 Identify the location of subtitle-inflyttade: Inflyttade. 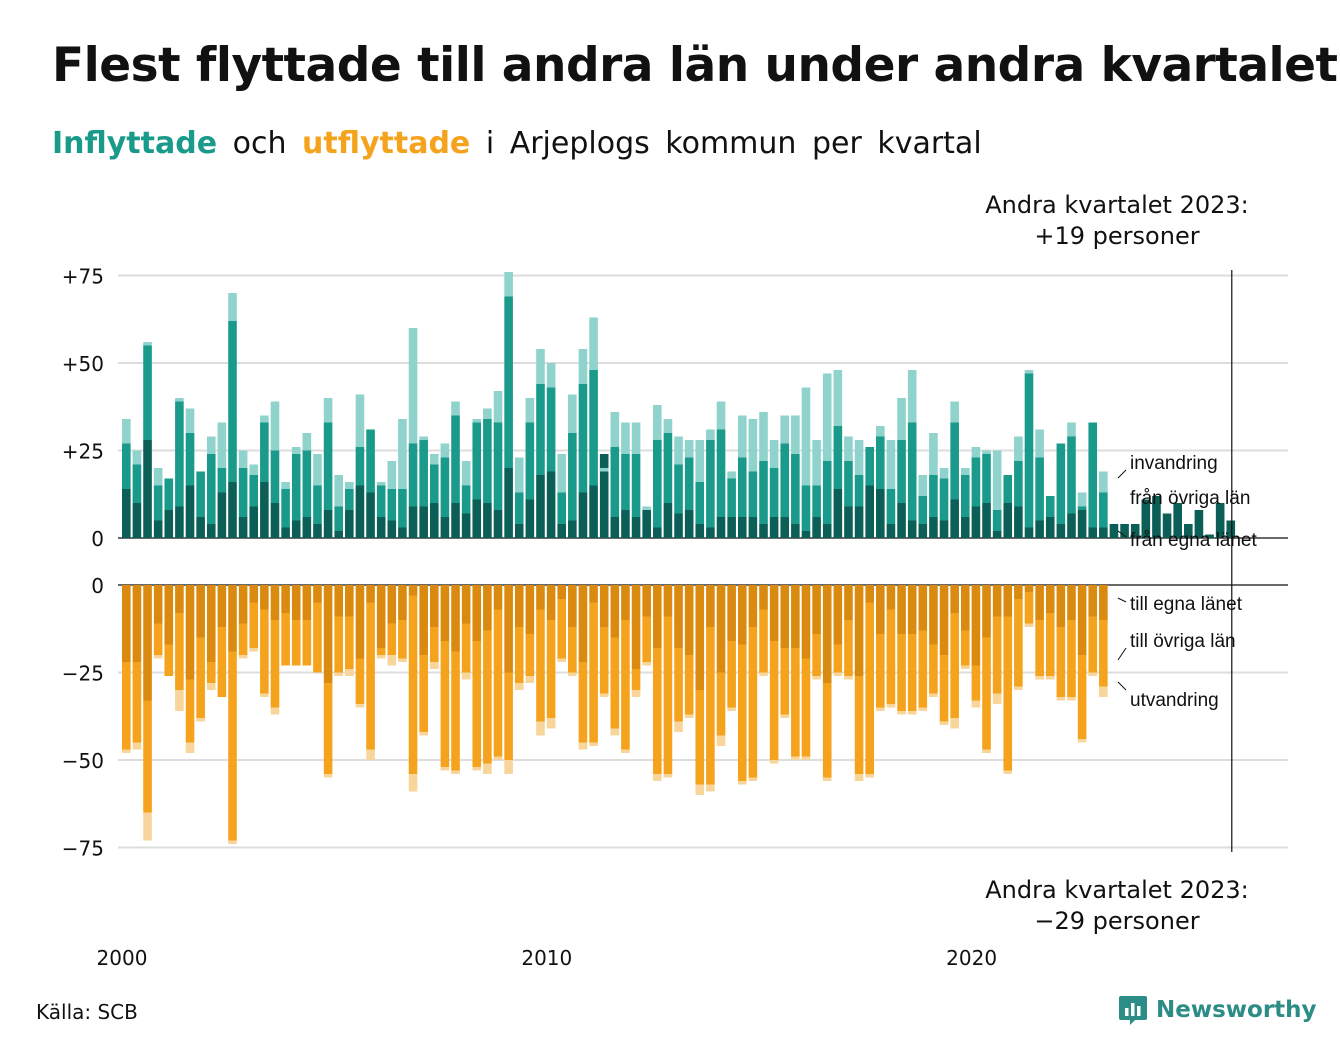
(135, 143).